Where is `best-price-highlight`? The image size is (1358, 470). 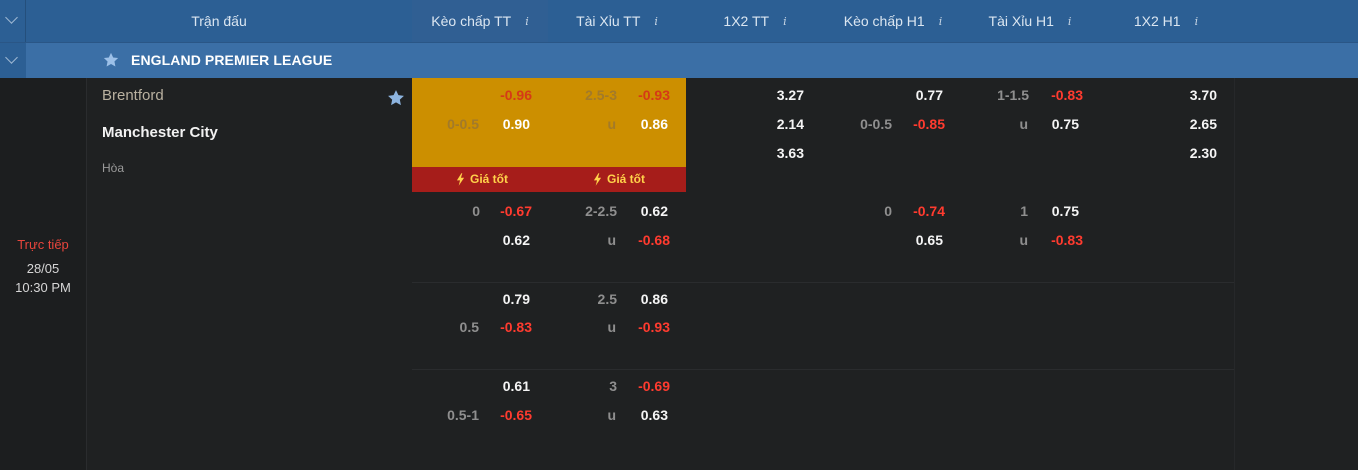 best-price-highlight is located at coordinates (549, 122).